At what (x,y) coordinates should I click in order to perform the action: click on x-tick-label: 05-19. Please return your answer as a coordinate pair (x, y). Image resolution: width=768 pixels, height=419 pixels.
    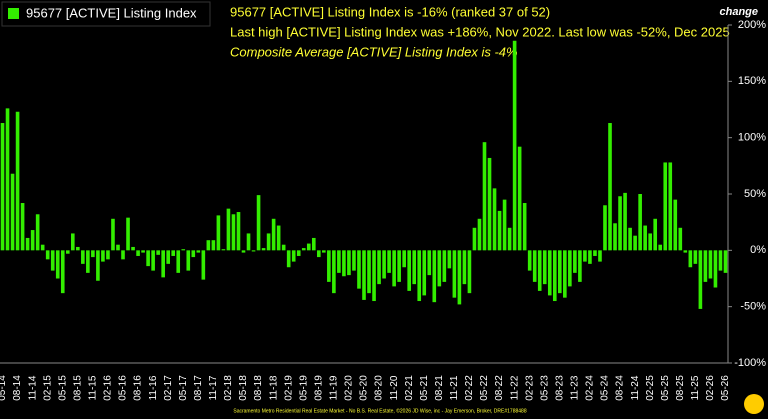
    Looking at the image, I should click on (303, 388).